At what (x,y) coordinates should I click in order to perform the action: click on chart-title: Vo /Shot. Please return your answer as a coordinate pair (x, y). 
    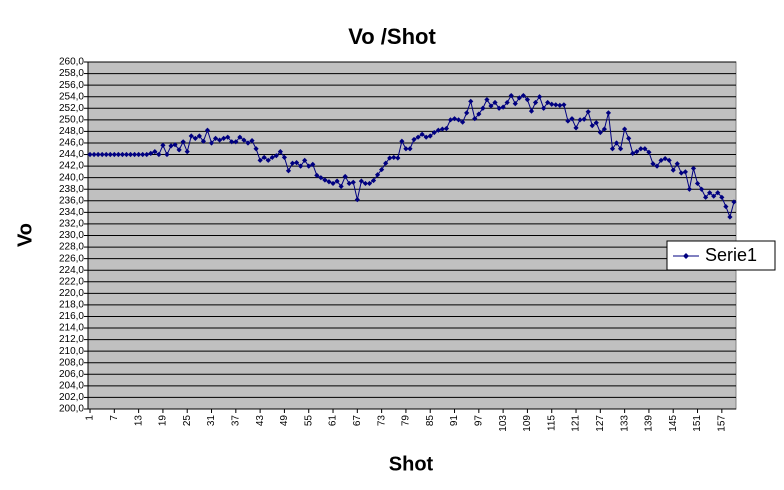
    Looking at the image, I should click on (392, 36).